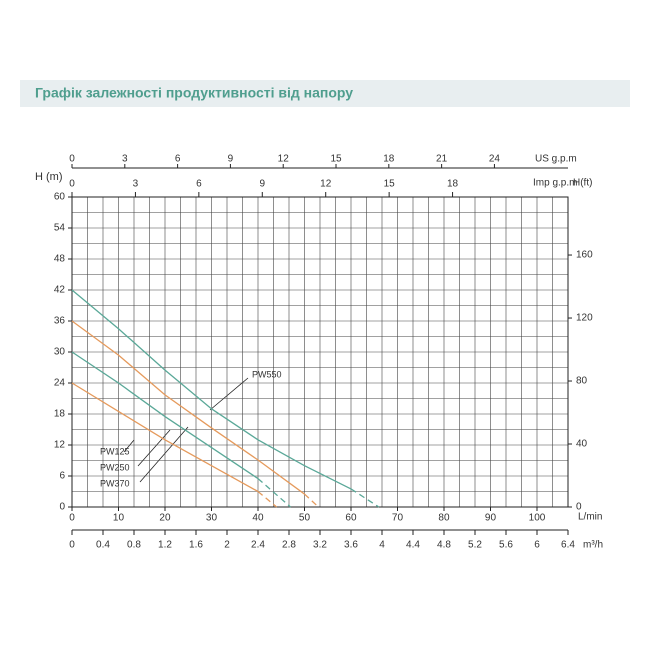 This screenshot has height=650, width=650. Describe the element at coordinates (584, 318) in the screenshot. I see `y2-tick-label: 120` at that location.